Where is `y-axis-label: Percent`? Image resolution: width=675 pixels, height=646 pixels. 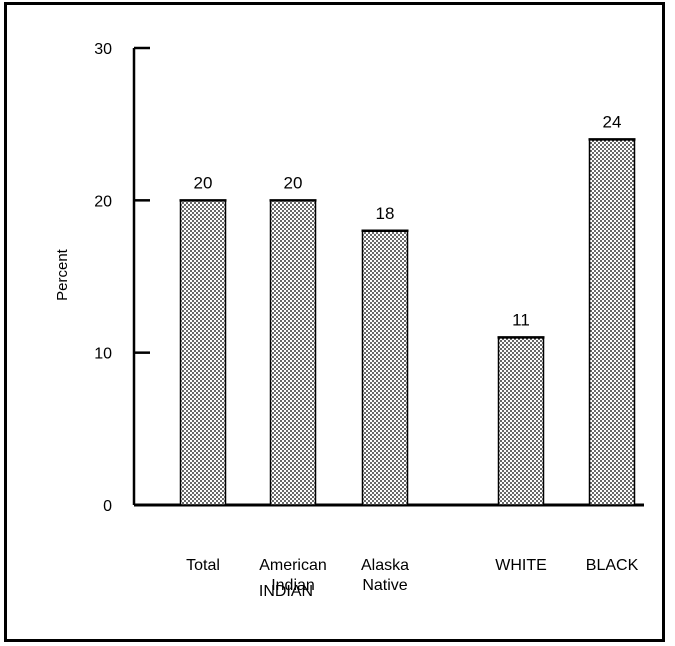 y-axis-label: Percent is located at coordinates (62, 274).